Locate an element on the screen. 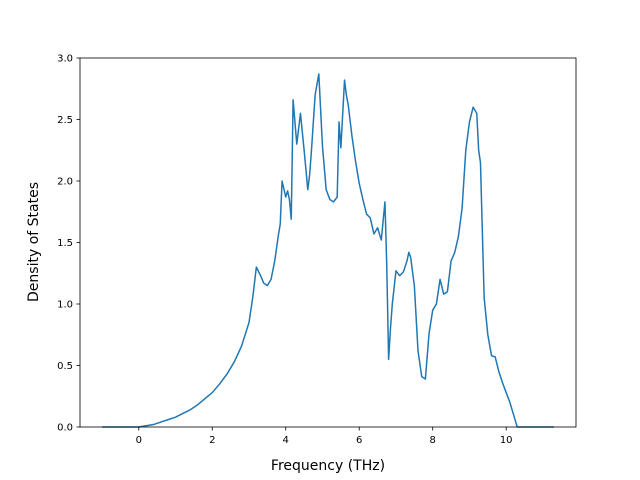 This screenshot has width=640, height=480. x-tick-label: 2 is located at coordinates (212, 440).